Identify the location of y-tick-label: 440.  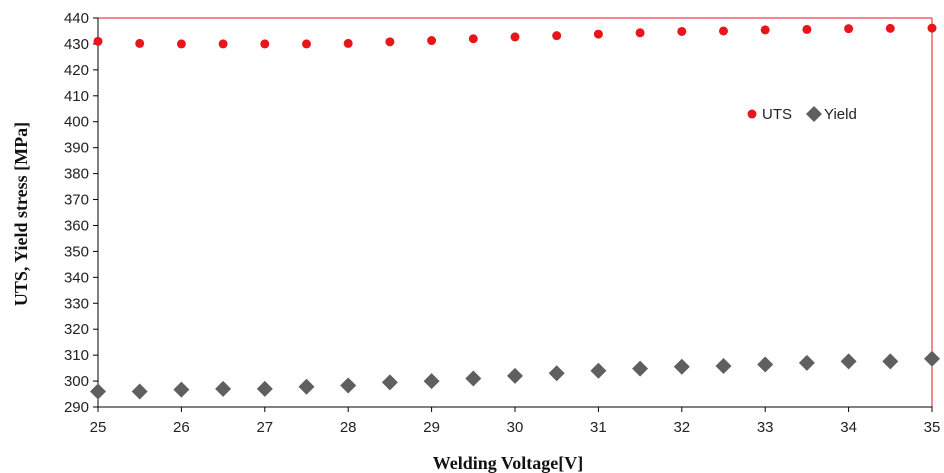
(76, 18).